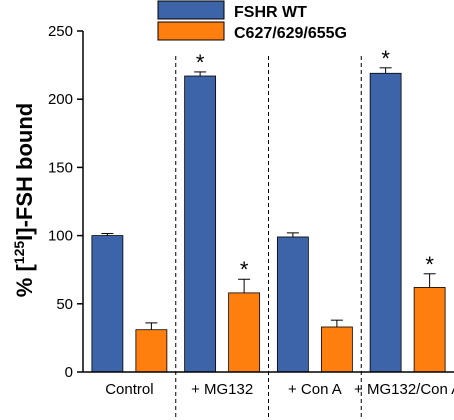 Image resolution: width=454 pixels, height=420 pixels. I want to click on y-tick-label: 250, so click(60, 31).